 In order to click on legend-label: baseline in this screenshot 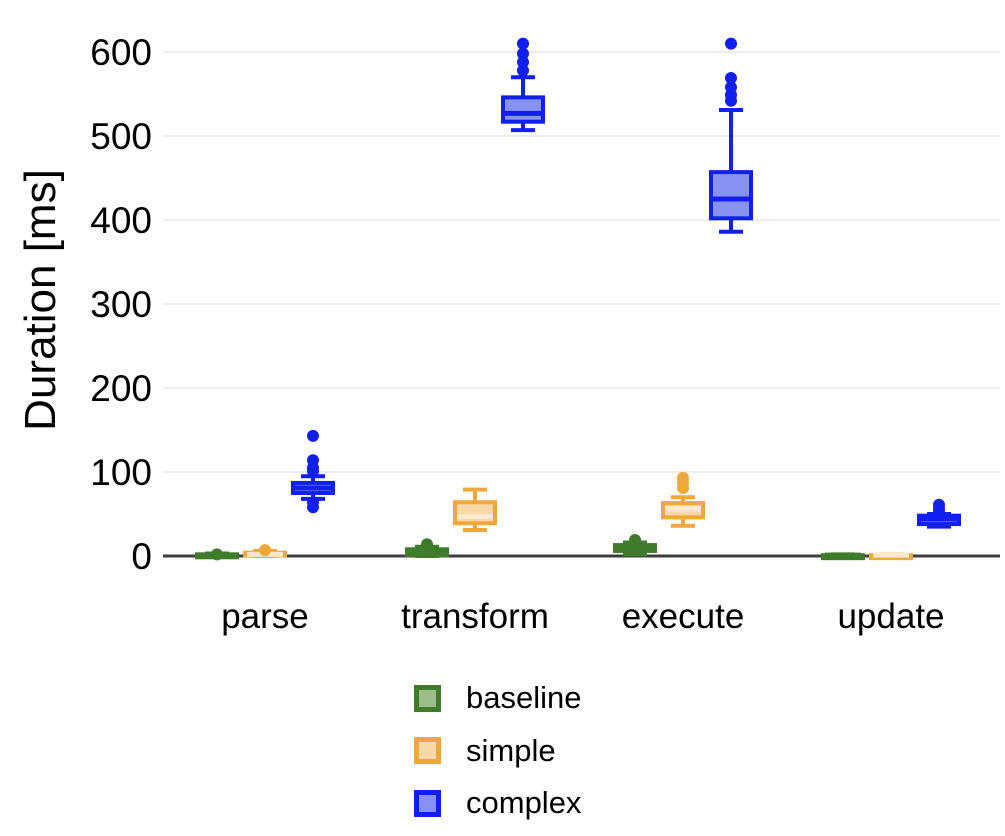, I will do `click(524, 697)`.